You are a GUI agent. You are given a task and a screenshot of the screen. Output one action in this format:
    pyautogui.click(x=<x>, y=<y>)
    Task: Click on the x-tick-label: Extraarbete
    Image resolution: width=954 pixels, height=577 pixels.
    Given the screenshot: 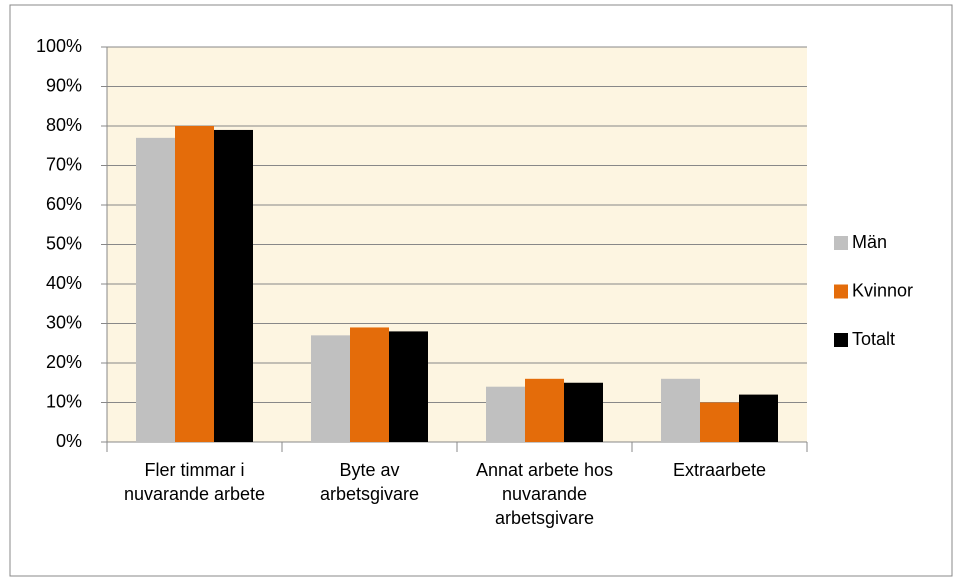 What is the action you would take?
    pyautogui.click(x=719, y=470)
    